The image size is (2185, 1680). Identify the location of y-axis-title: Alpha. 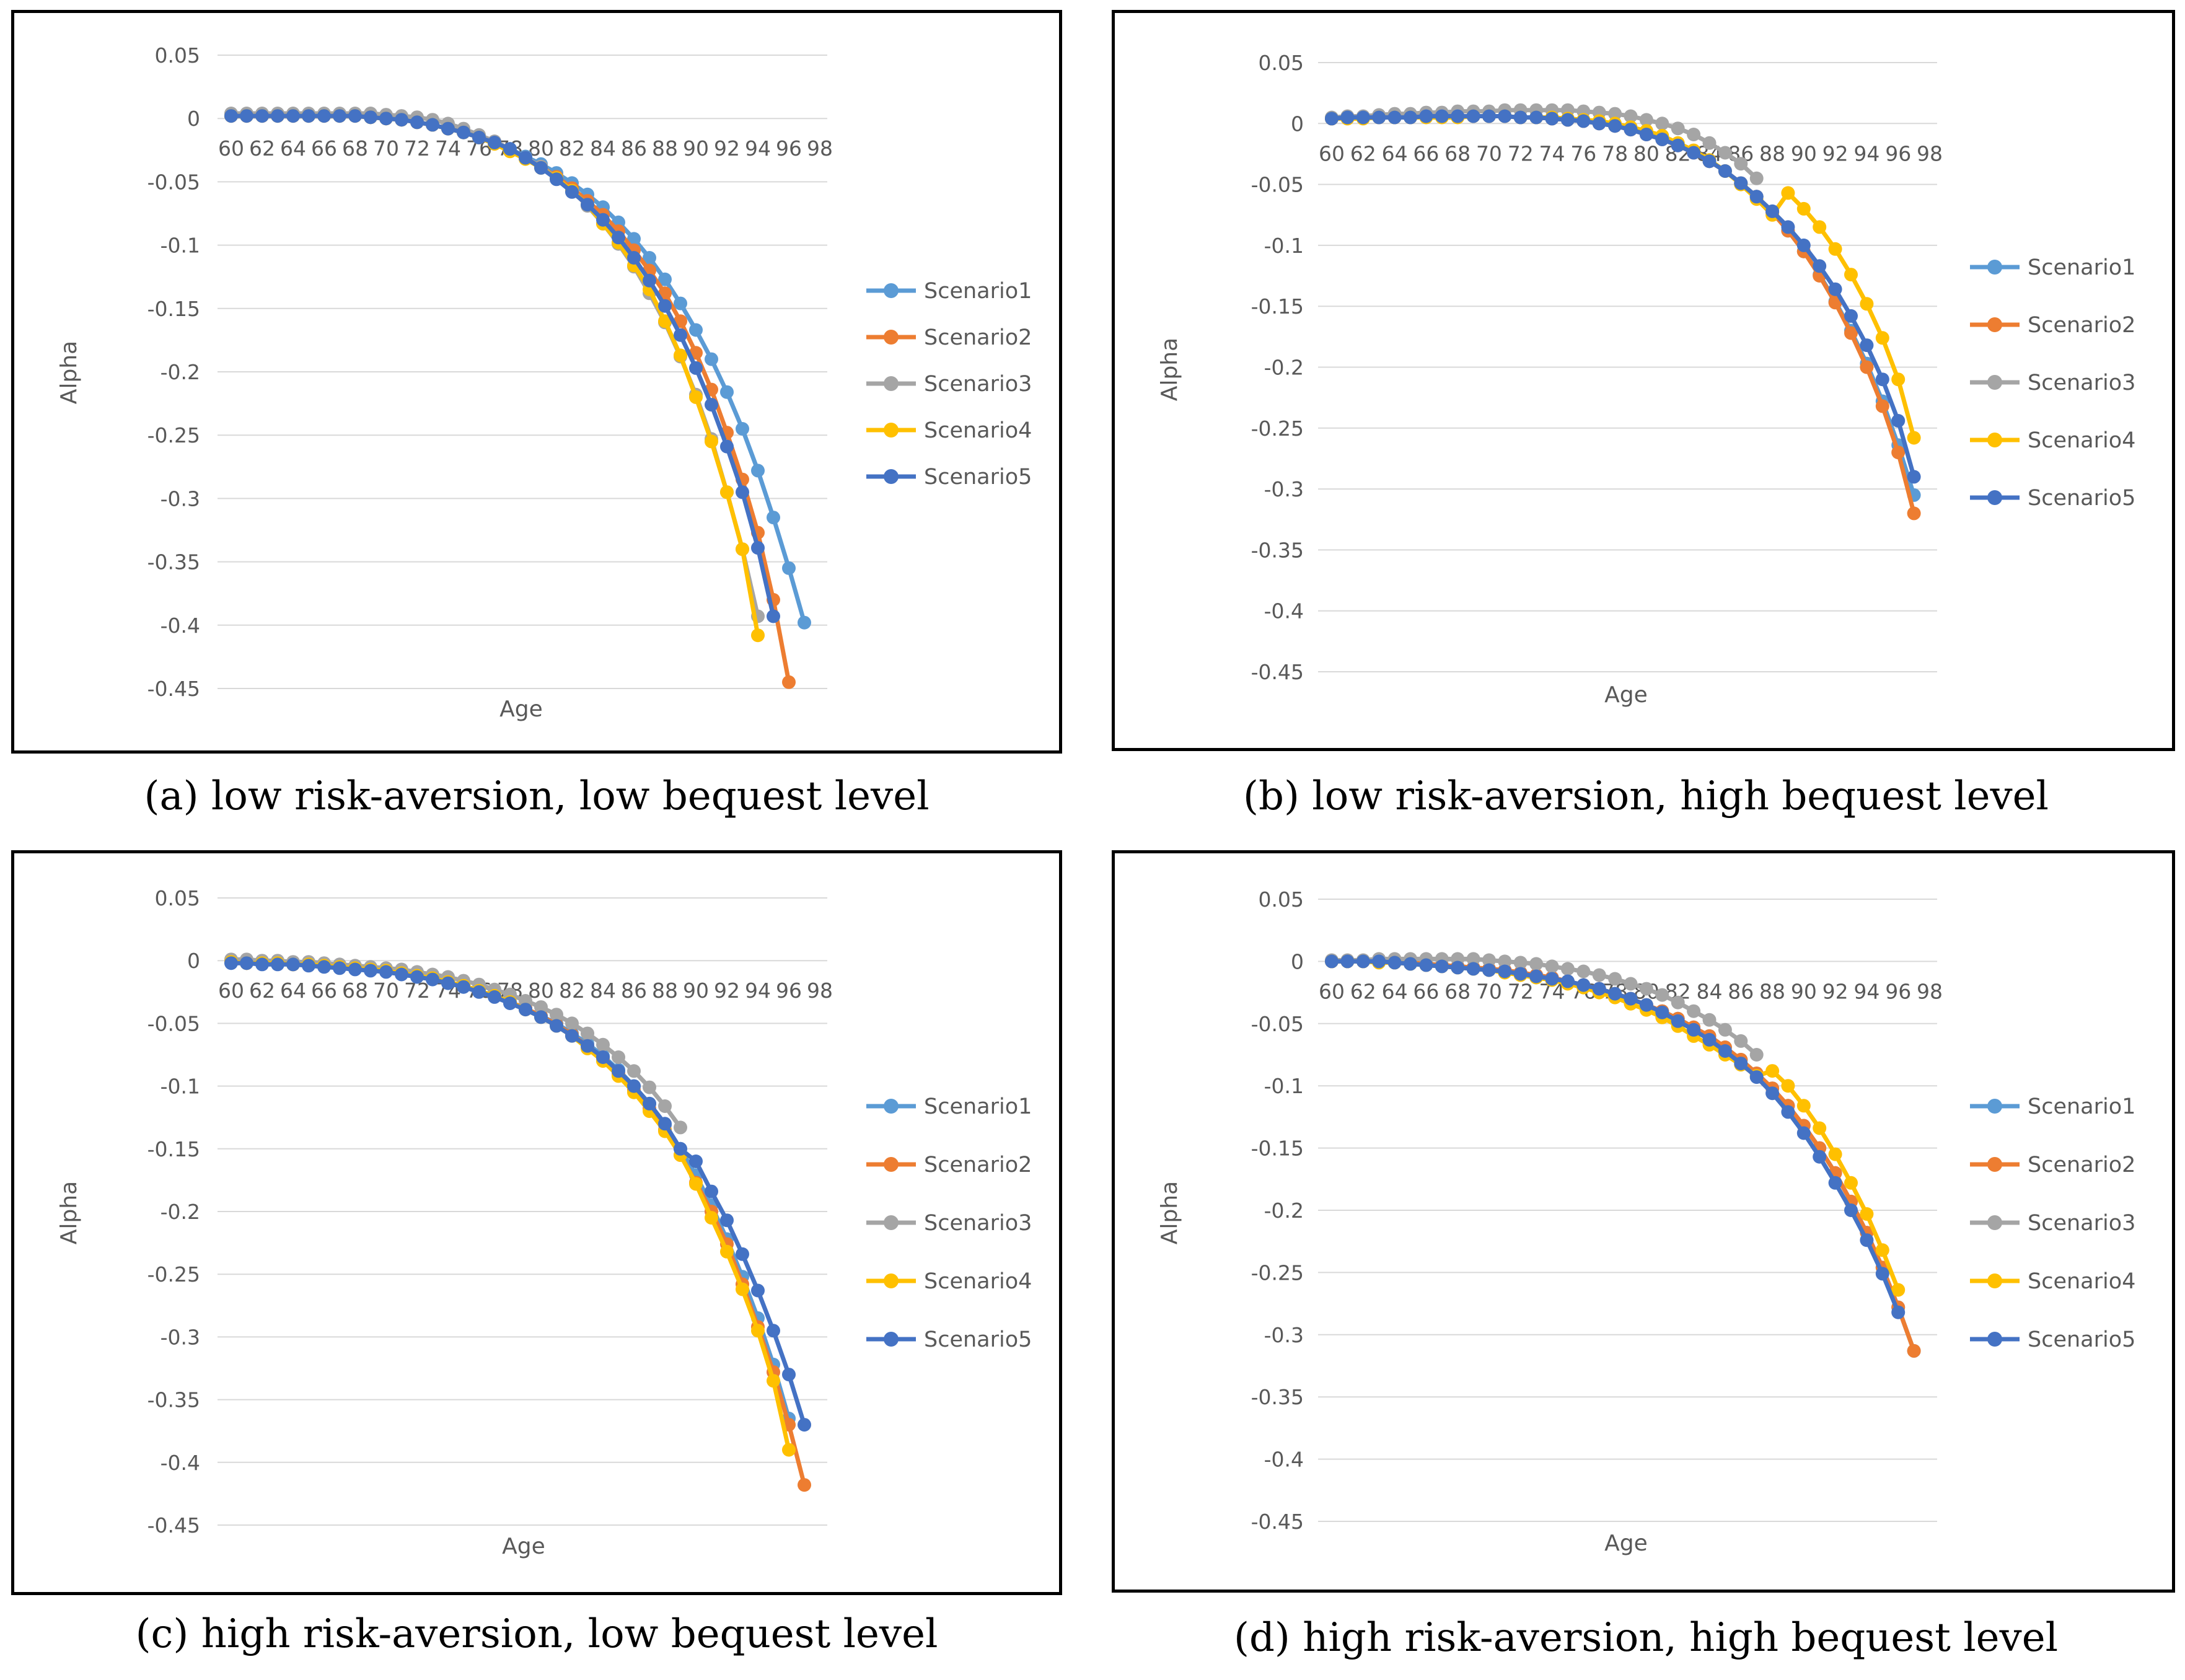
(1169, 369).